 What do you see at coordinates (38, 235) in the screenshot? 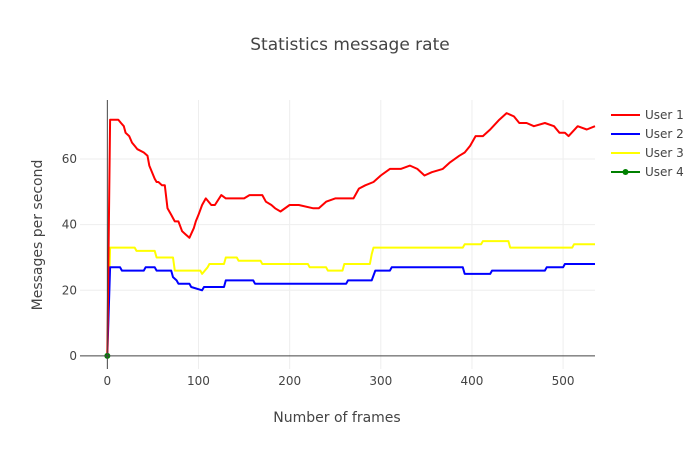
I see `y-axis-title: Messages per second` at bounding box center [38, 235].